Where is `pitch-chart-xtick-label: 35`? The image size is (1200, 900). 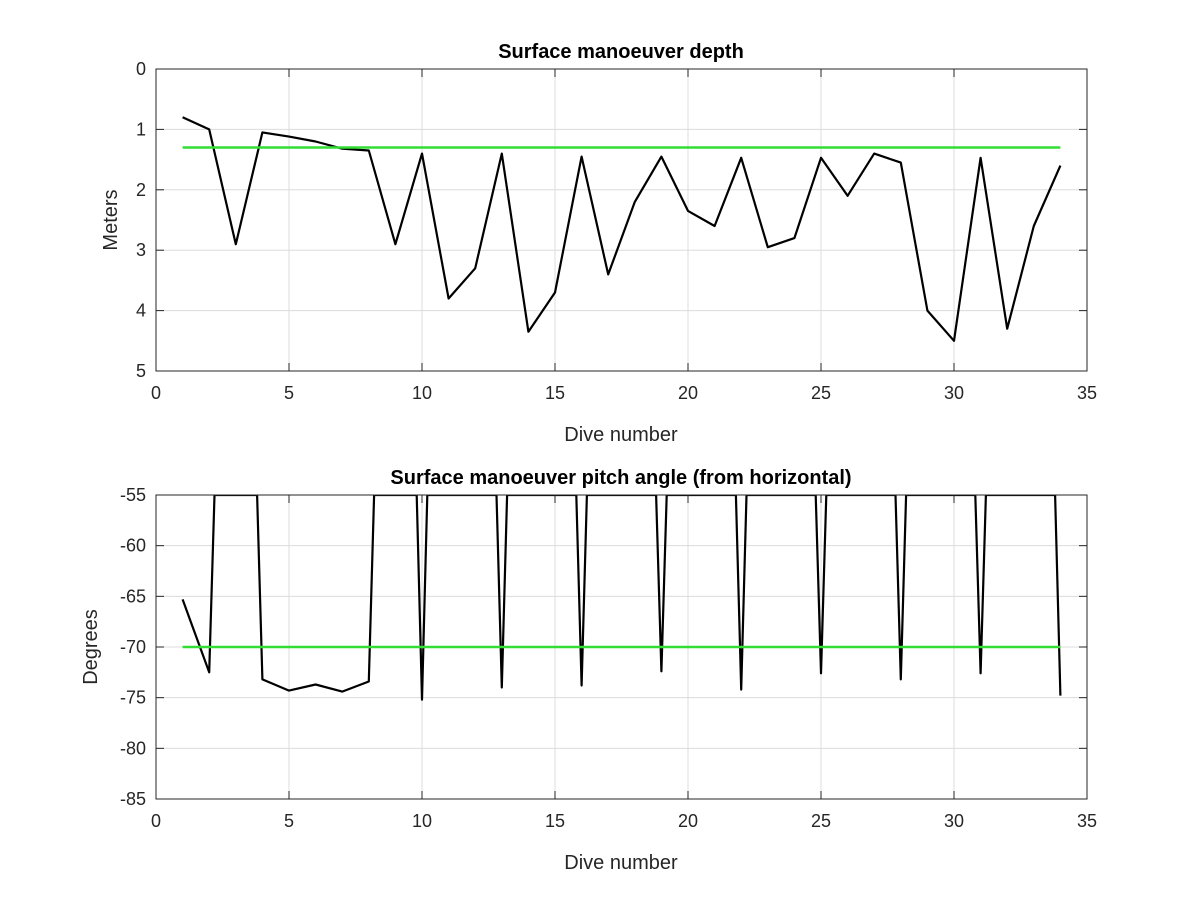 pitch-chart-xtick-label: 35 is located at coordinates (1087, 821).